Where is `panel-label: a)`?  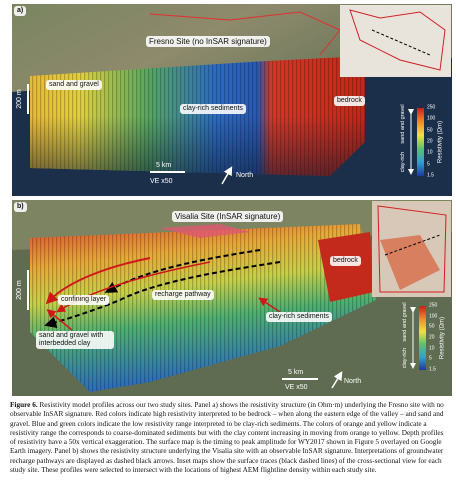 panel-label: a) is located at coordinates (20, 11).